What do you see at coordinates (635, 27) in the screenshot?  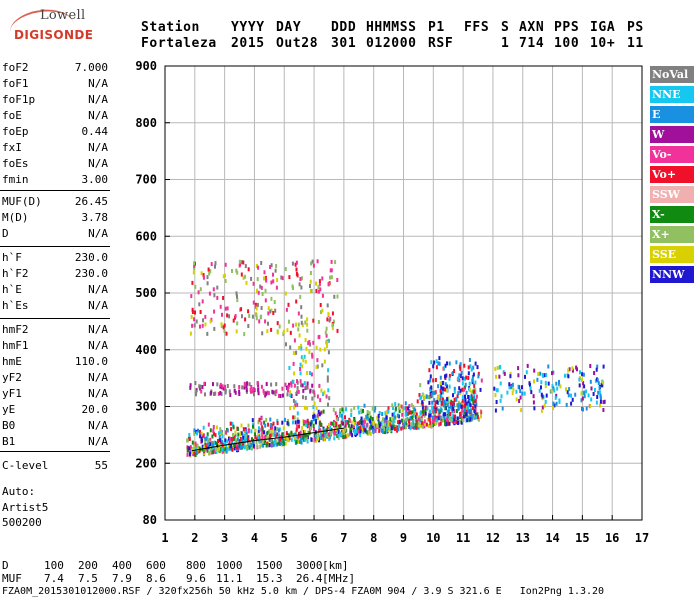 I see `header-label-11: PS` at bounding box center [635, 27].